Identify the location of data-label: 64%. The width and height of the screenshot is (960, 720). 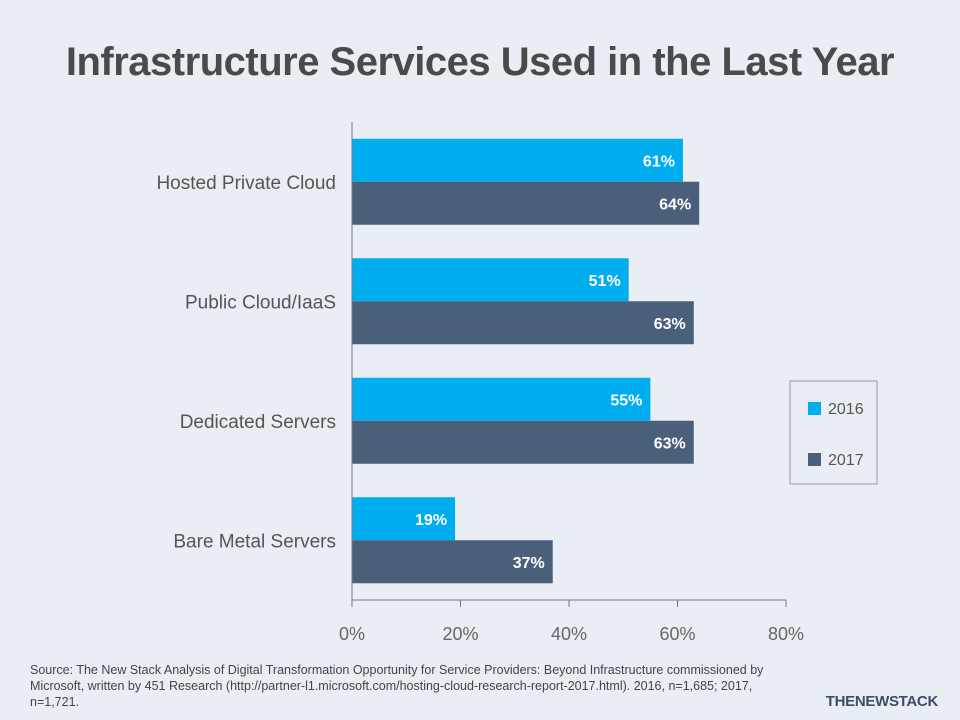
(675, 204).